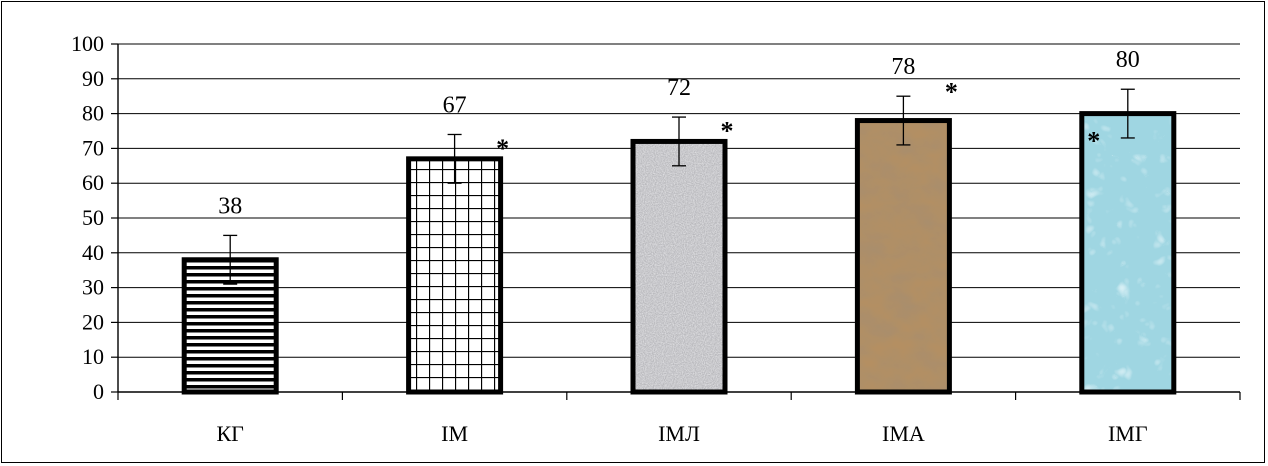 This screenshot has width=1268, height=466. What do you see at coordinates (230, 433) in the screenshot?
I see `x-category-label: КГ` at bounding box center [230, 433].